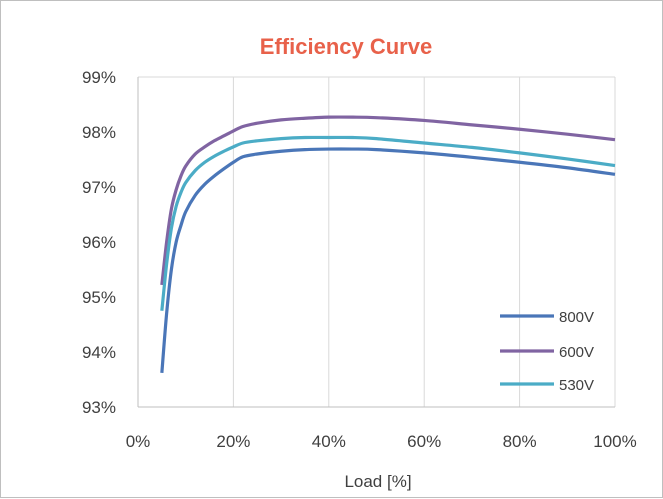  I want to click on x-tick-label: 0%, so click(138, 441).